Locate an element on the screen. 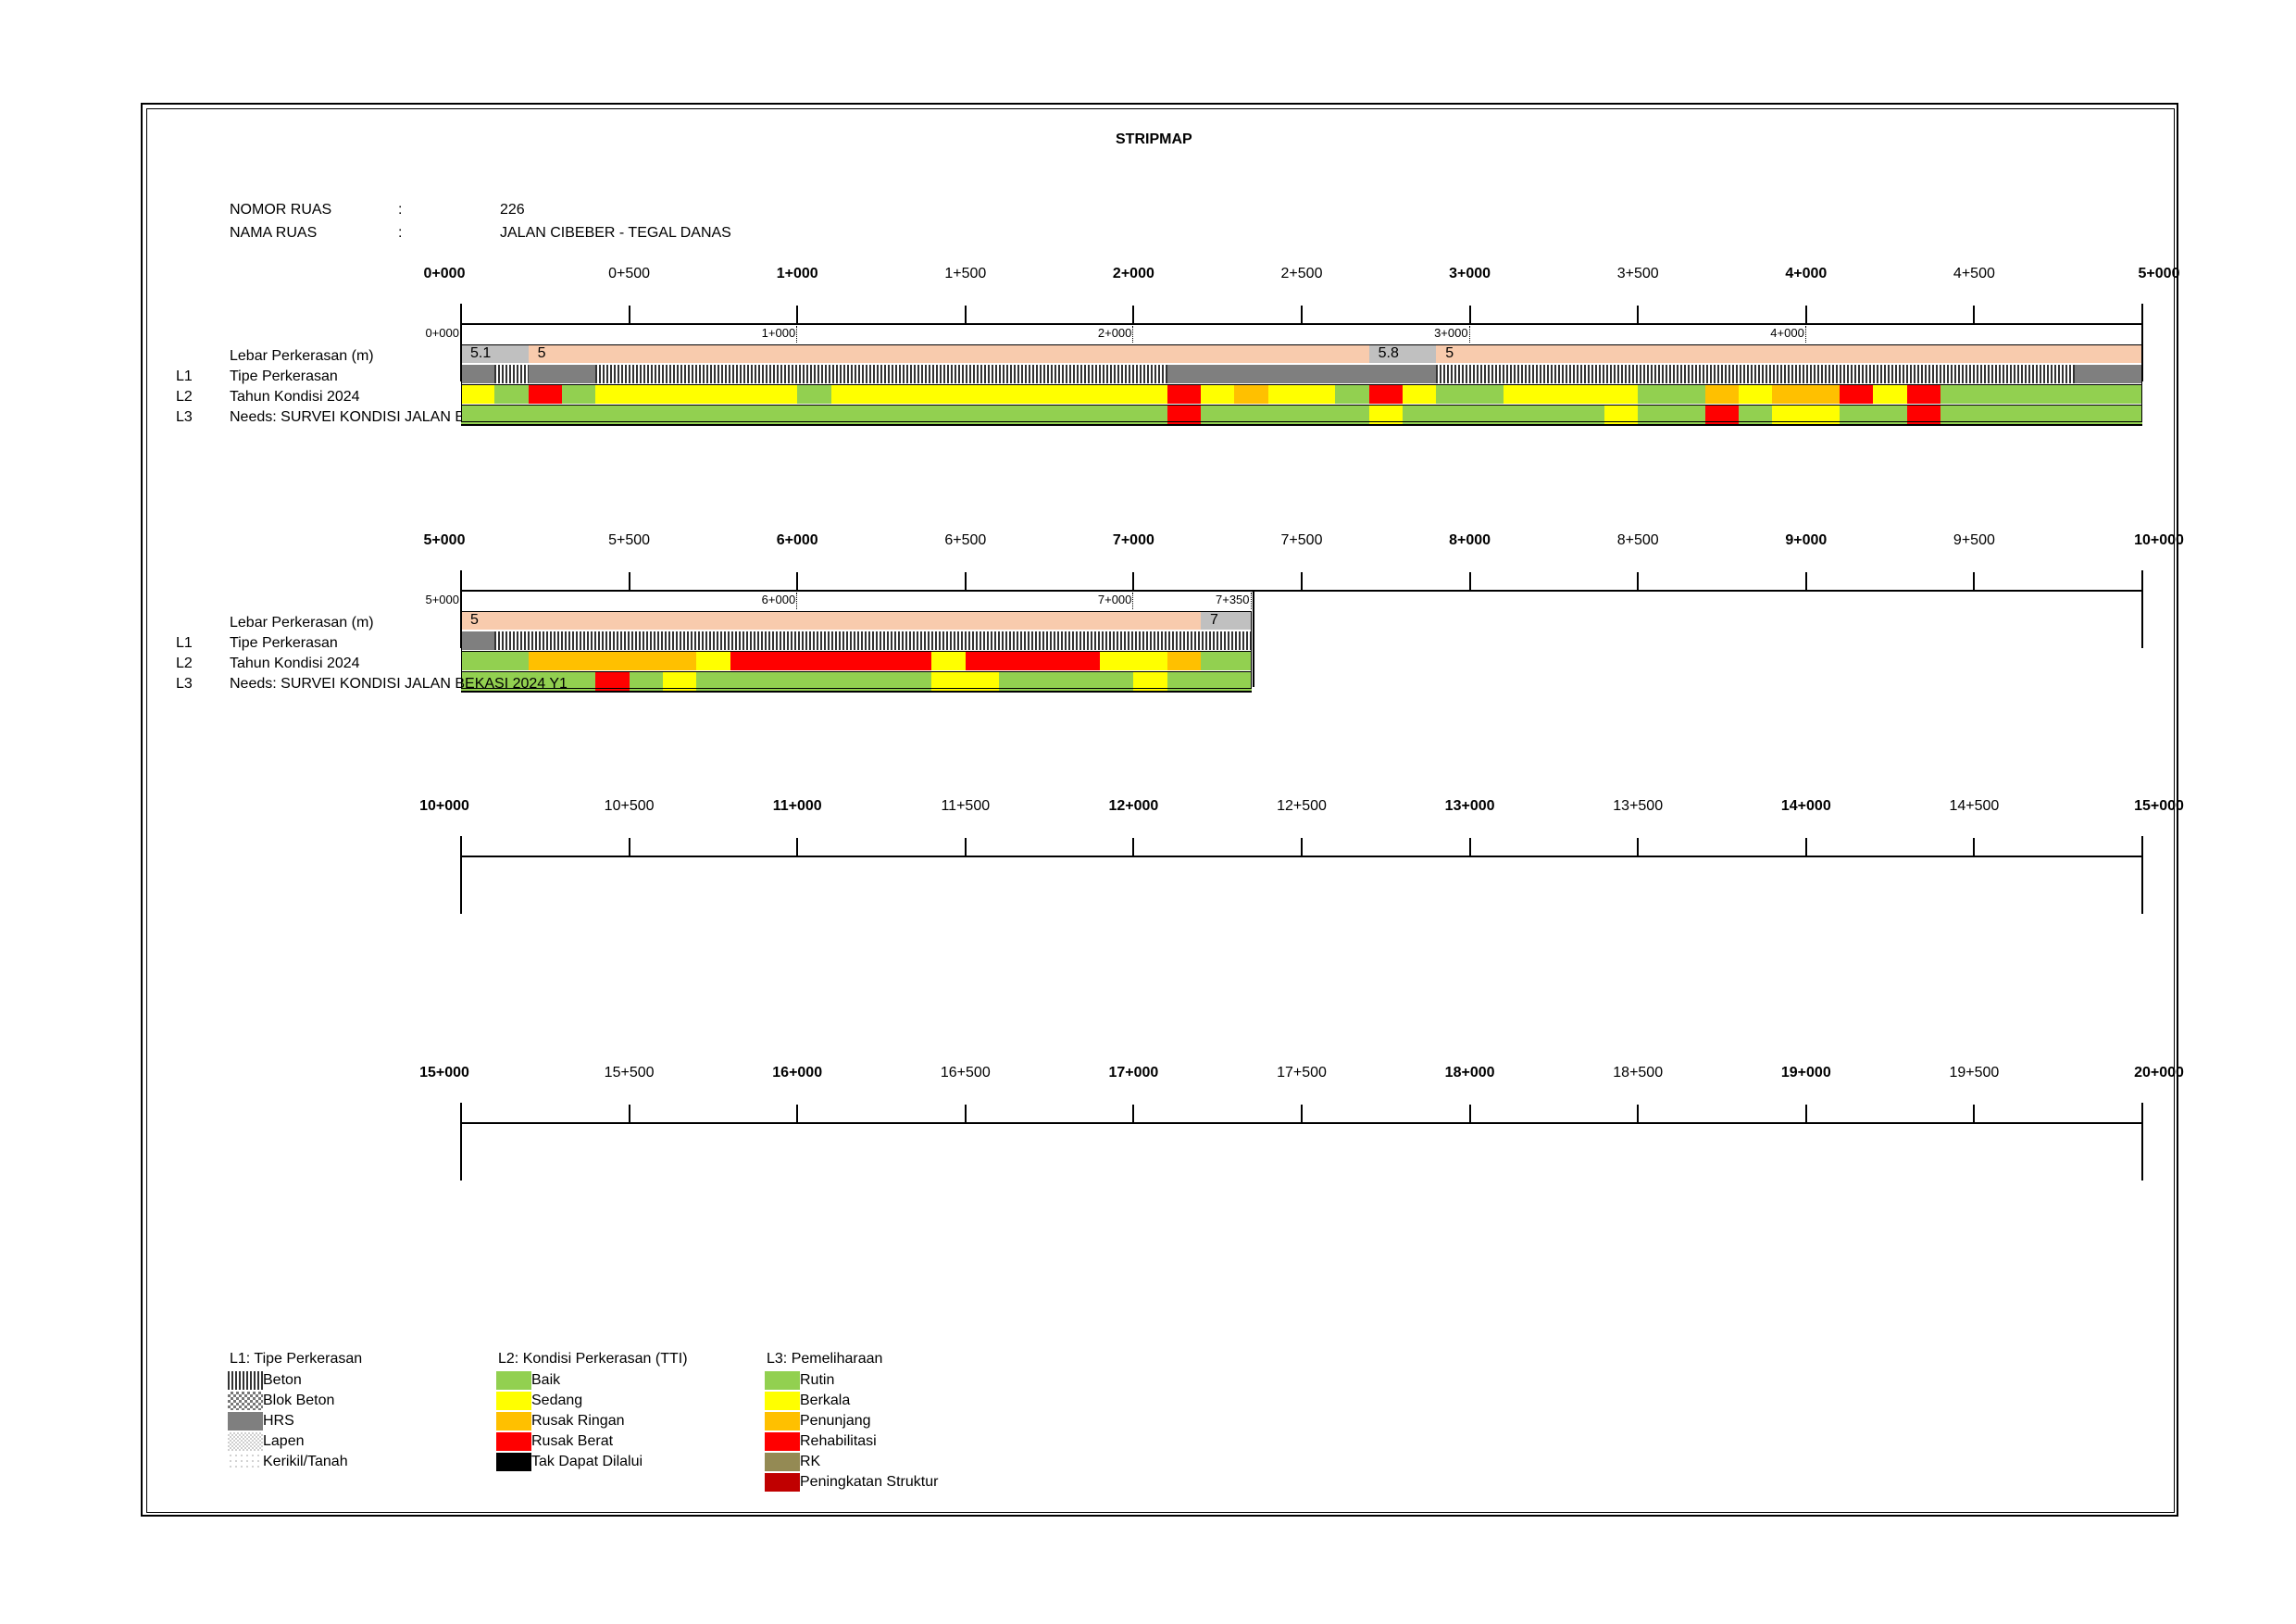 The width and height of the screenshot is (2296, 1624). tick-label: 3+500 is located at coordinates (1637, 273).